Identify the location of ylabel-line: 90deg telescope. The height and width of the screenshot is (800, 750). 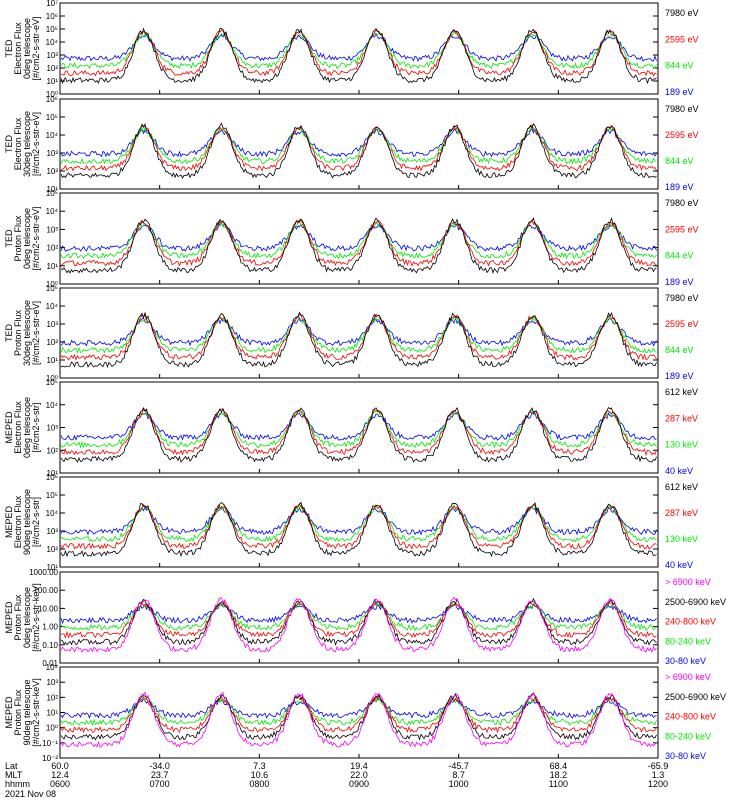
(27, 712).